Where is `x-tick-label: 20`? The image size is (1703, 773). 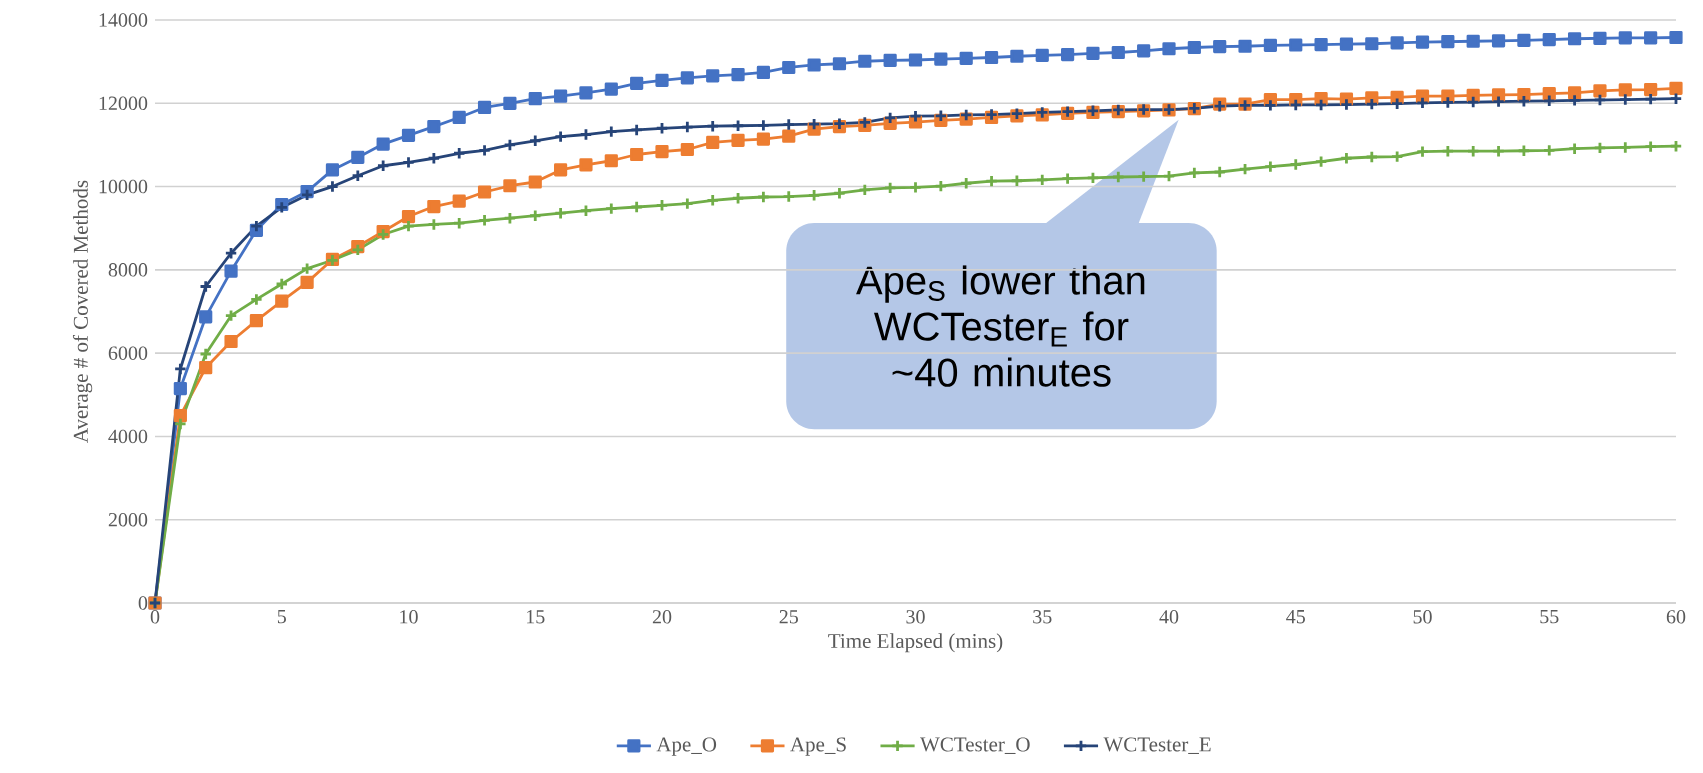
x-tick-label: 20 is located at coordinates (662, 617).